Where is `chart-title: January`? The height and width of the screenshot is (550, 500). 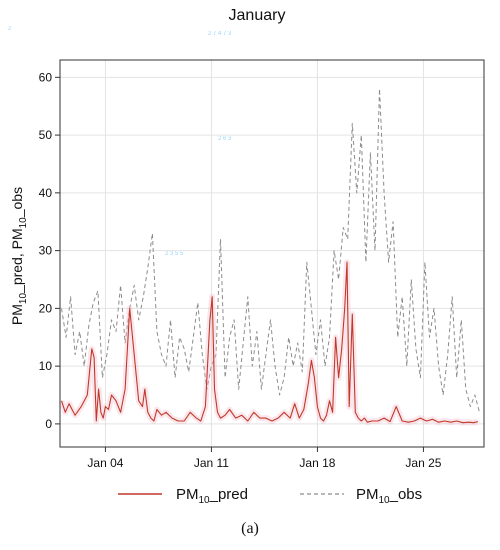
chart-title: January is located at coordinates (257, 15).